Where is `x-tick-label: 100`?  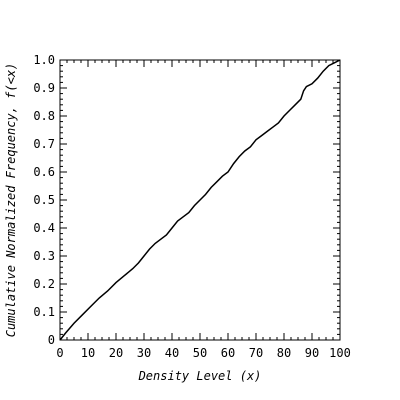
x-tick-label: 100 is located at coordinates (340, 353).